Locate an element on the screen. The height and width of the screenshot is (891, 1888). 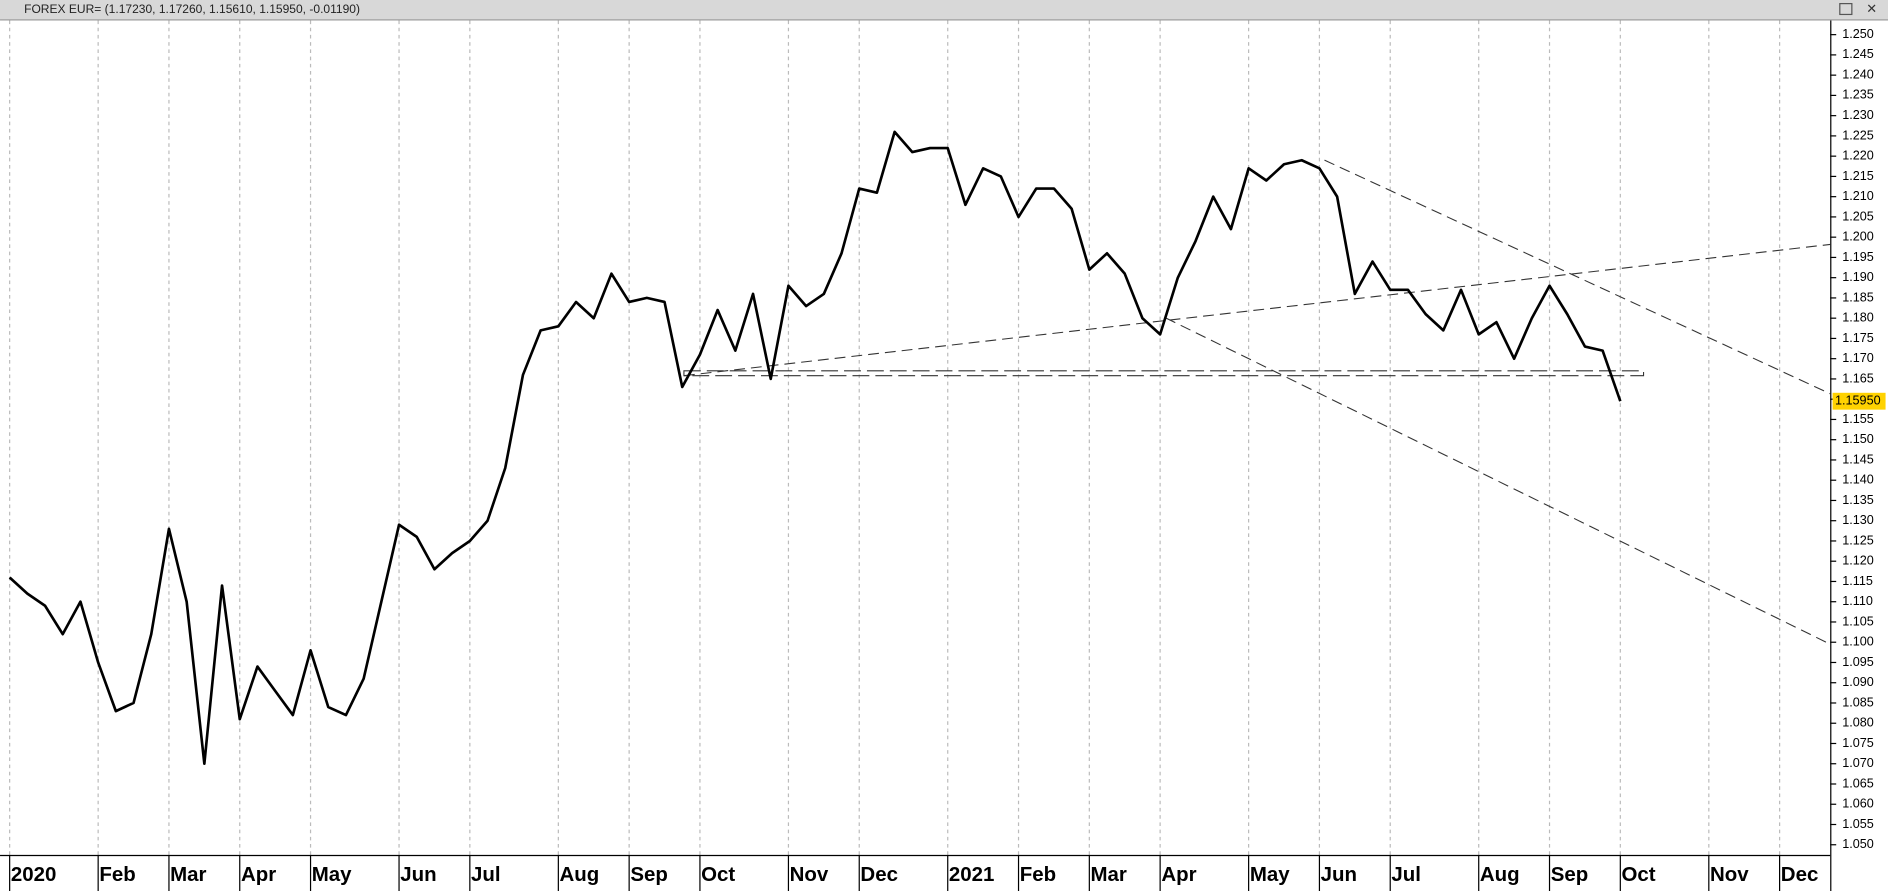
y-tick-label: 1.105 is located at coordinates (1858, 621).